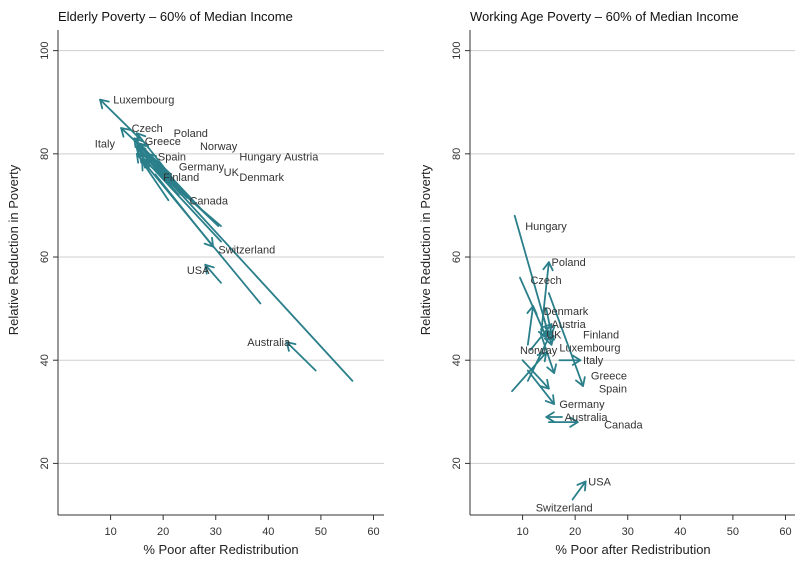  Describe the element at coordinates (570, 360) in the screenshot. I see `arrow-italy` at that location.